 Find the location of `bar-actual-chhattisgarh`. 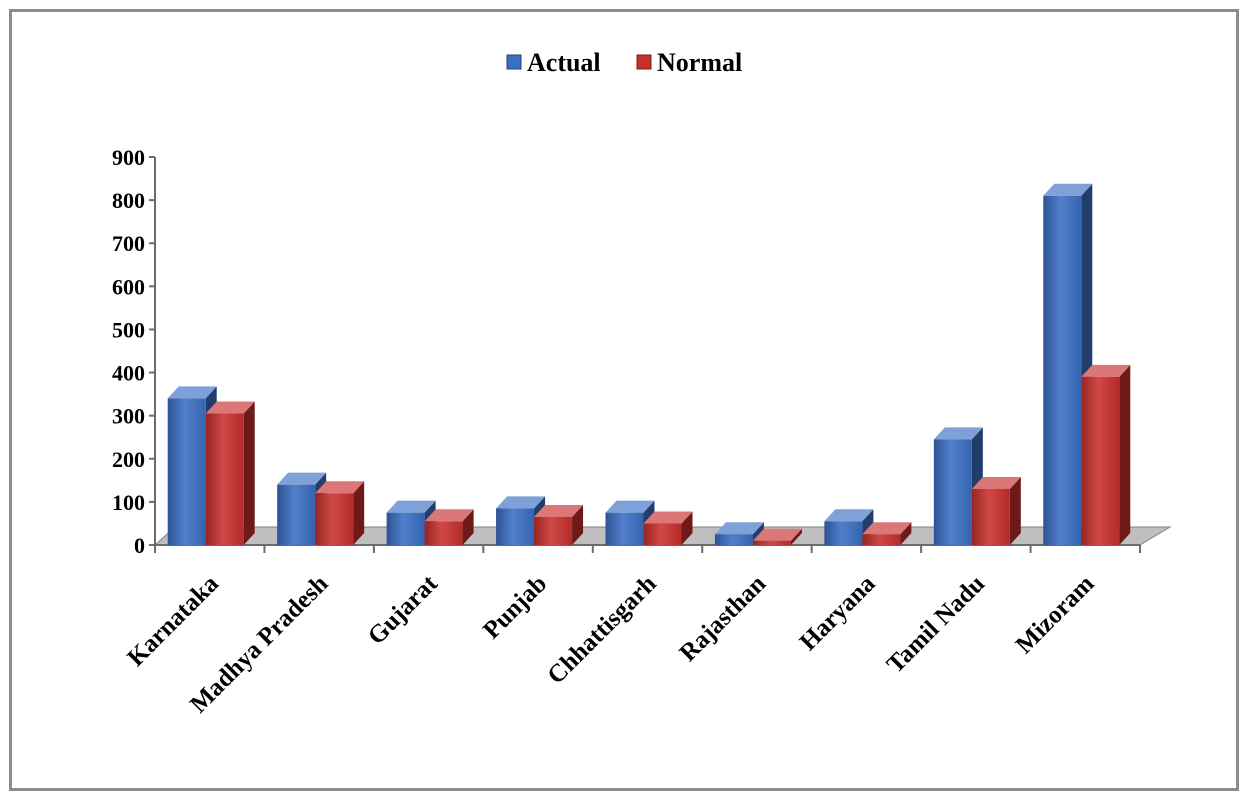

bar-actual-chhattisgarh is located at coordinates (630, 522).